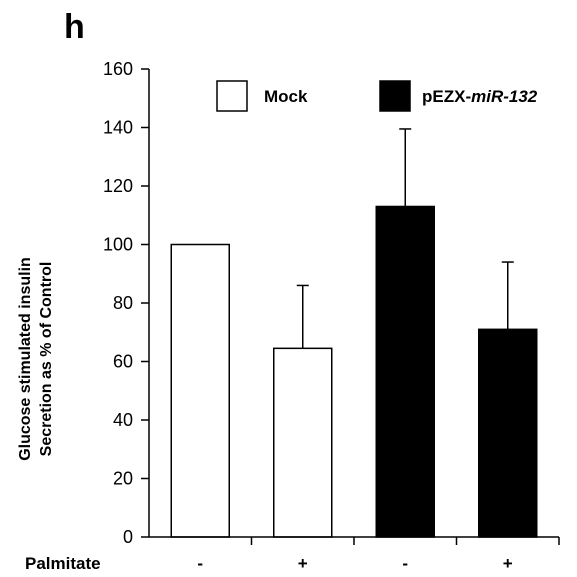  What do you see at coordinates (123, 303) in the screenshot?
I see `y-tick-label: 80` at bounding box center [123, 303].